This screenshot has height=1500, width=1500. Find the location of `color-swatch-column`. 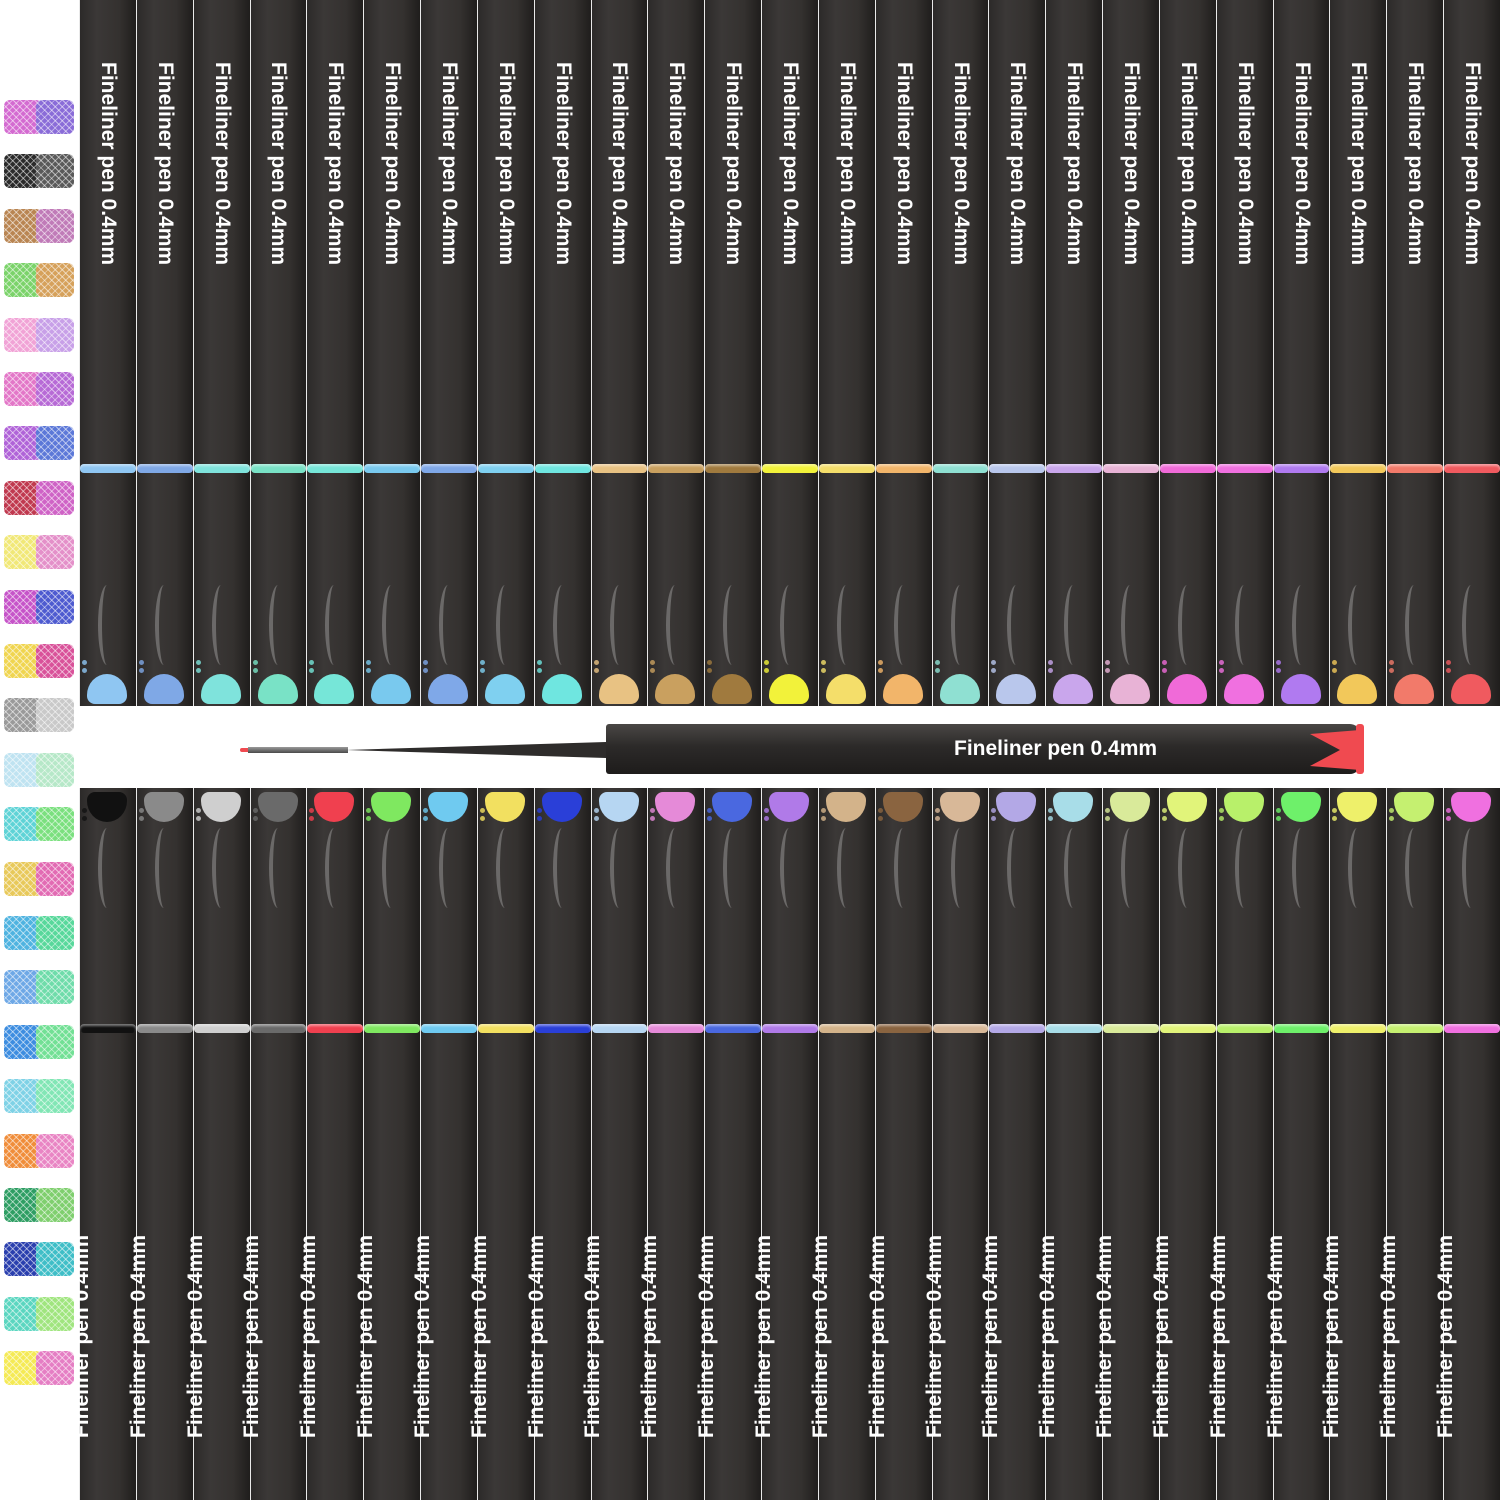

color-swatch-column is located at coordinates (40, 750).